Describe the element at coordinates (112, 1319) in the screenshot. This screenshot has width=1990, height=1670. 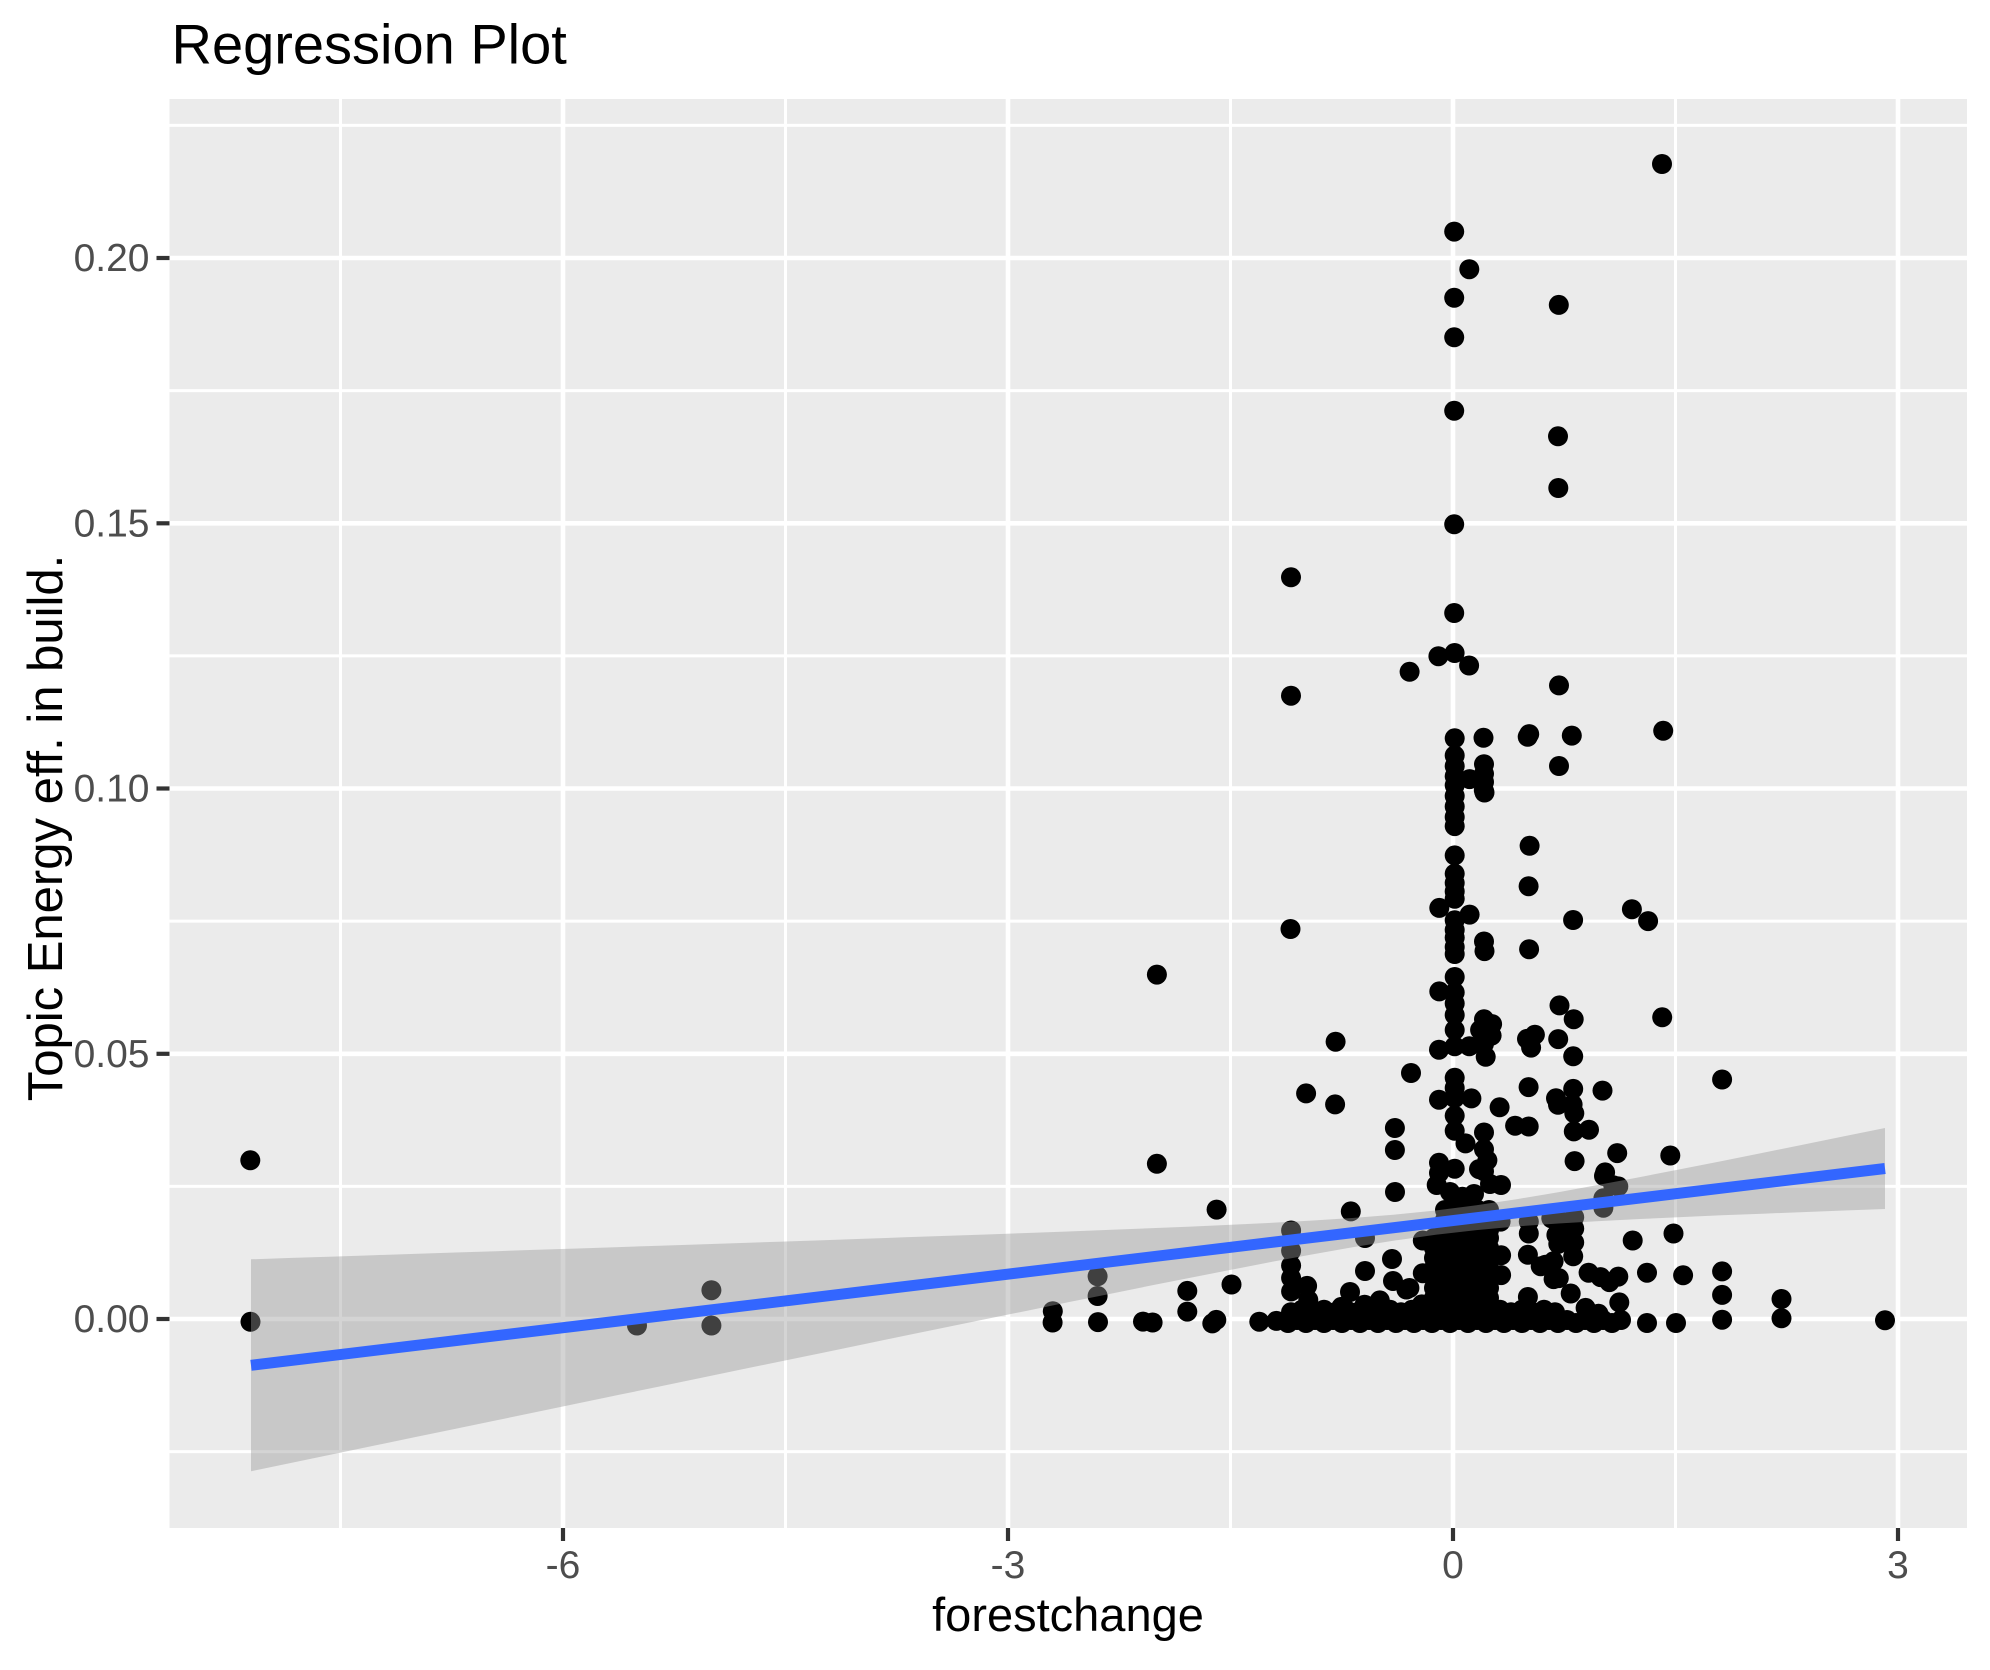
I see `svg-text: 0.00` at that location.